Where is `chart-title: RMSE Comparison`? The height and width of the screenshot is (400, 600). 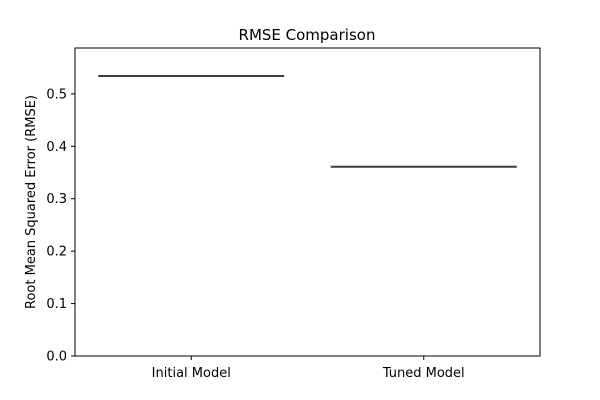
chart-title: RMSE Comparison is located at coordinates (307, 35).